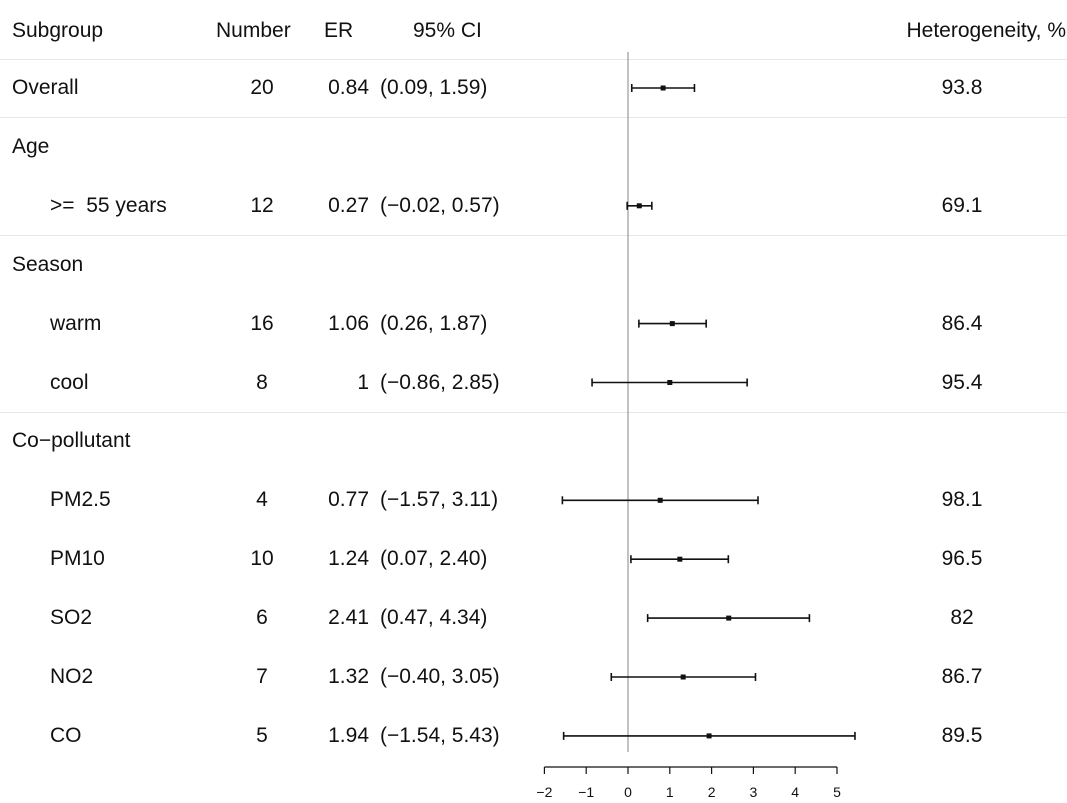 This screenshot has width=1067, height=803. What do you see at coordinates (348, 500) in the screenshot?
I see `er-cell: 0.77` at bounding box center [348, 500].